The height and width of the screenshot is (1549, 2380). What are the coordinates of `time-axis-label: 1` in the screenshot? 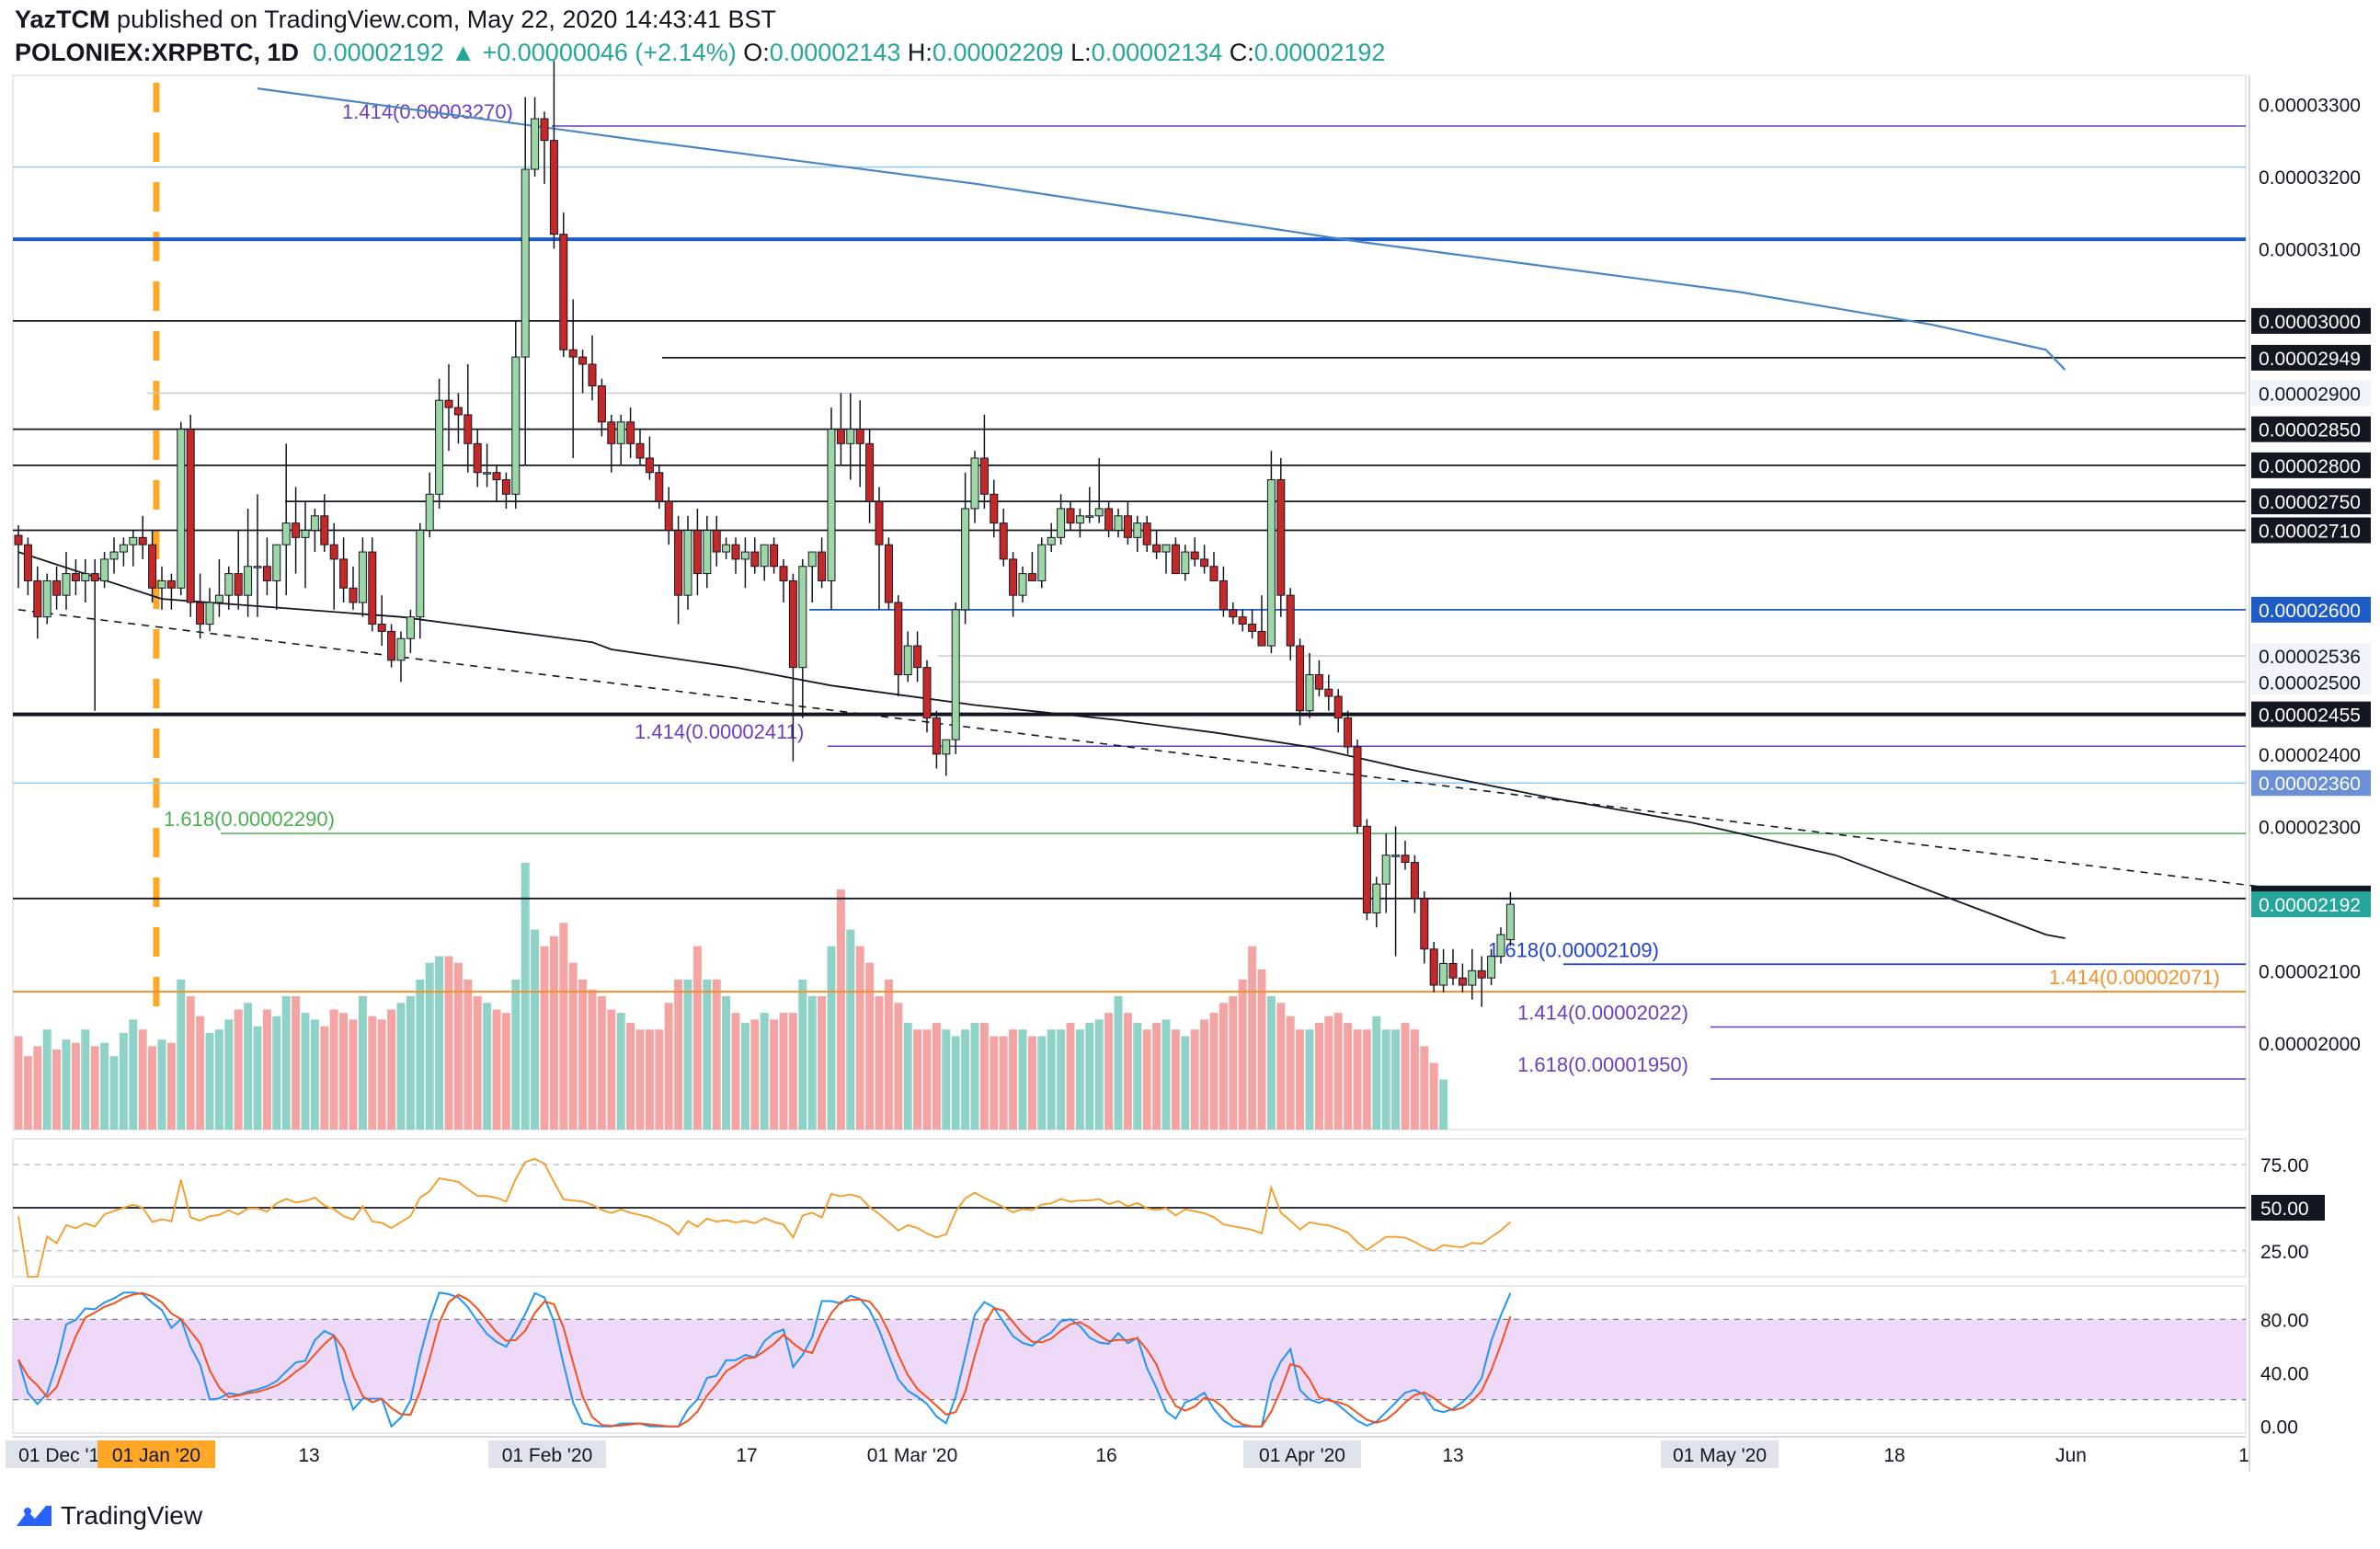 It's located at (2243, 1455).